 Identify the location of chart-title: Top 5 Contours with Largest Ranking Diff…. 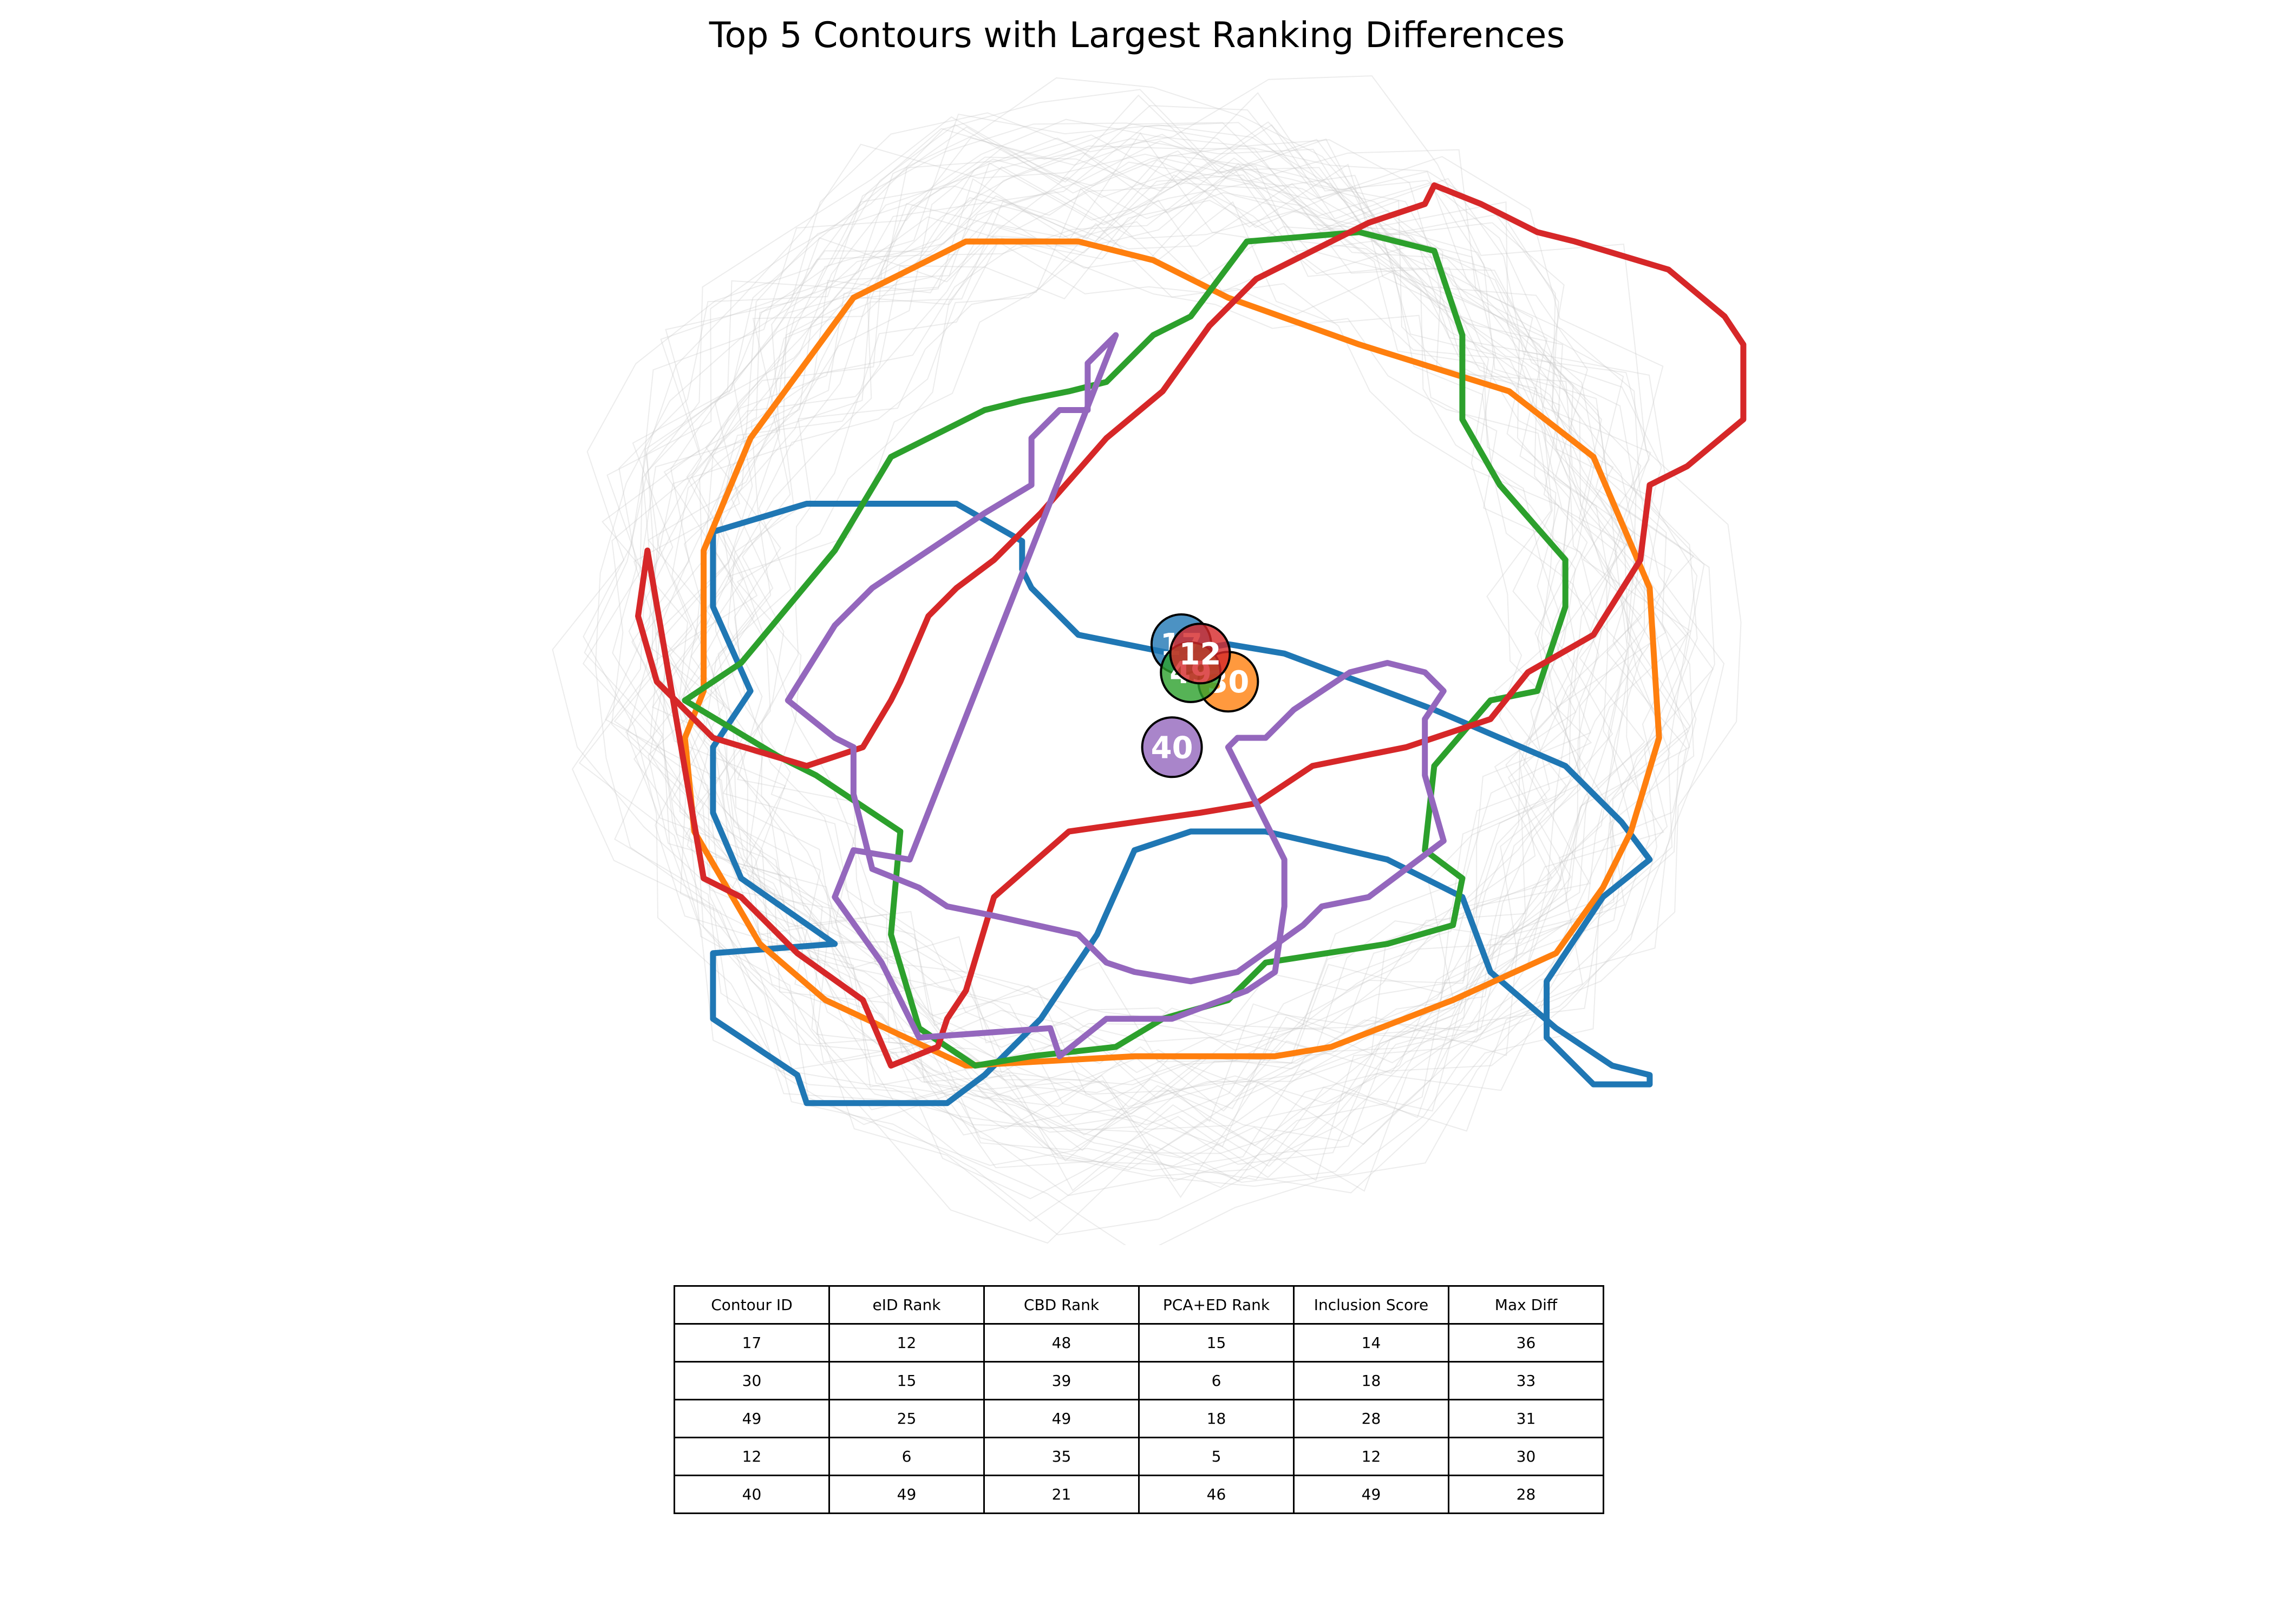
(1137, 35).